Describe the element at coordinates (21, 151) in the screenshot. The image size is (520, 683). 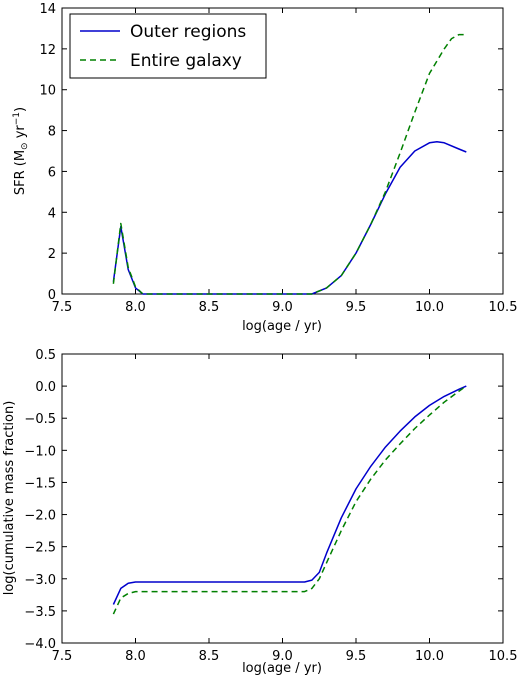
I see `sfr-y-axis-label: SFR (M⊙ yr−1)` at that location.